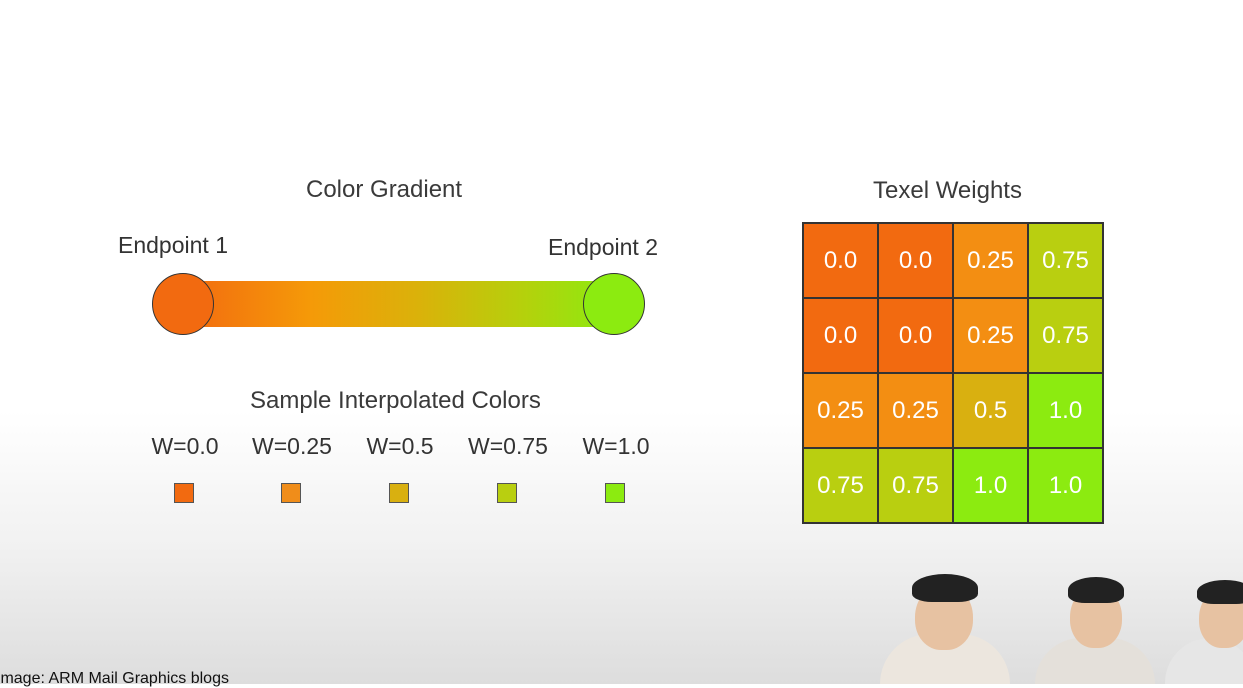 This screenshot has height=688, width=1243. I want to click on sample-weight-label: W=0.75, so click(508, 446).